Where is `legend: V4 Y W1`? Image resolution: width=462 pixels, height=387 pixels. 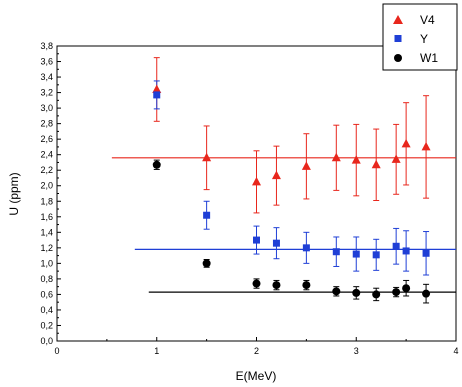 legend: V4 Y W1 is located at coordinates (420, 37).